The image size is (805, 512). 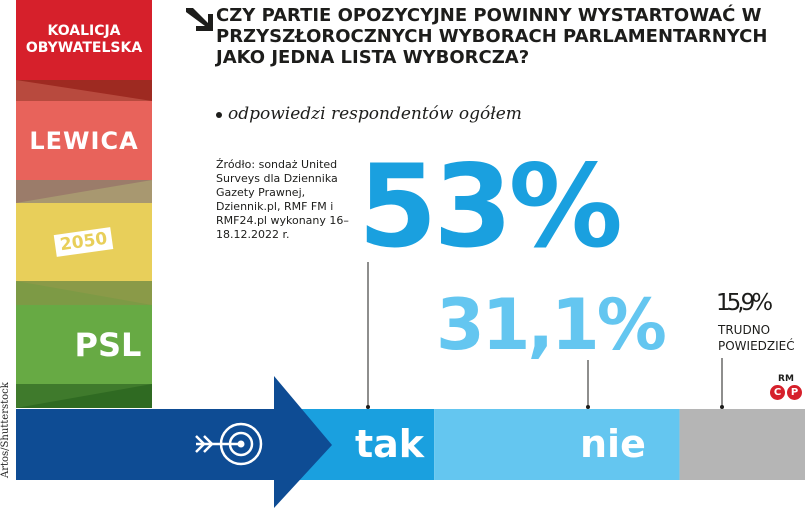 I want to click on arrow-down-right-icon, so click(x=199, y=19).